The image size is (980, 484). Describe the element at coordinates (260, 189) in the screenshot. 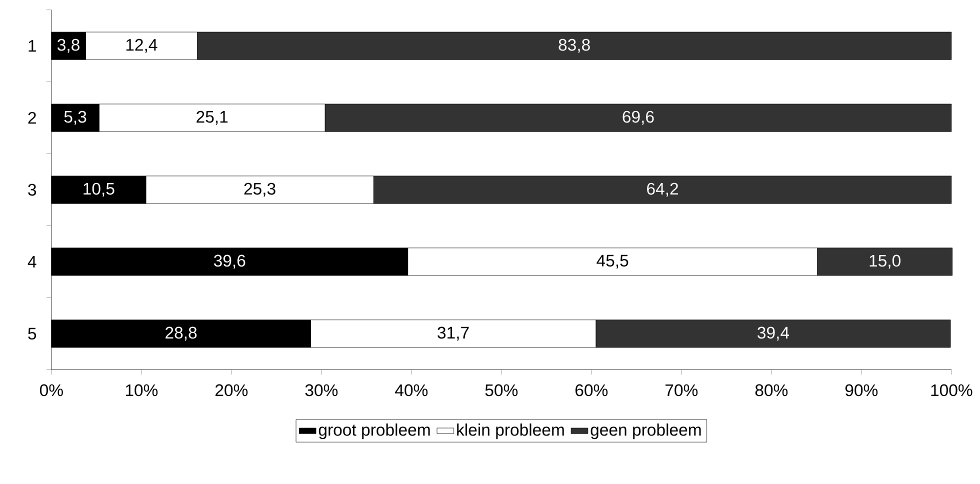

I see `data-label: 25,3` at that location.